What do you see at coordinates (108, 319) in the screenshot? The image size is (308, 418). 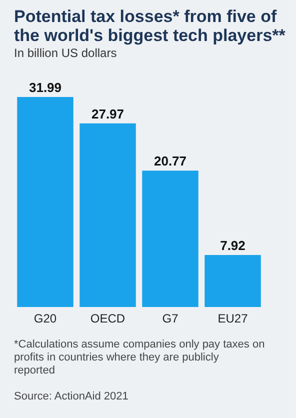 I see `x-tick-label: OECD` at bounding box center [108, 319].